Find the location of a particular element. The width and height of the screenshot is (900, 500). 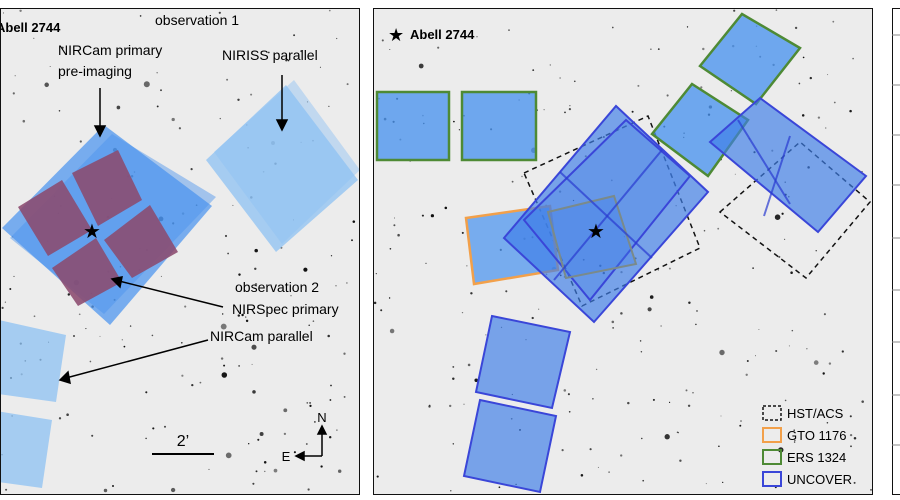

niriss-parallel-footprint is located at coordinates (283, 166).